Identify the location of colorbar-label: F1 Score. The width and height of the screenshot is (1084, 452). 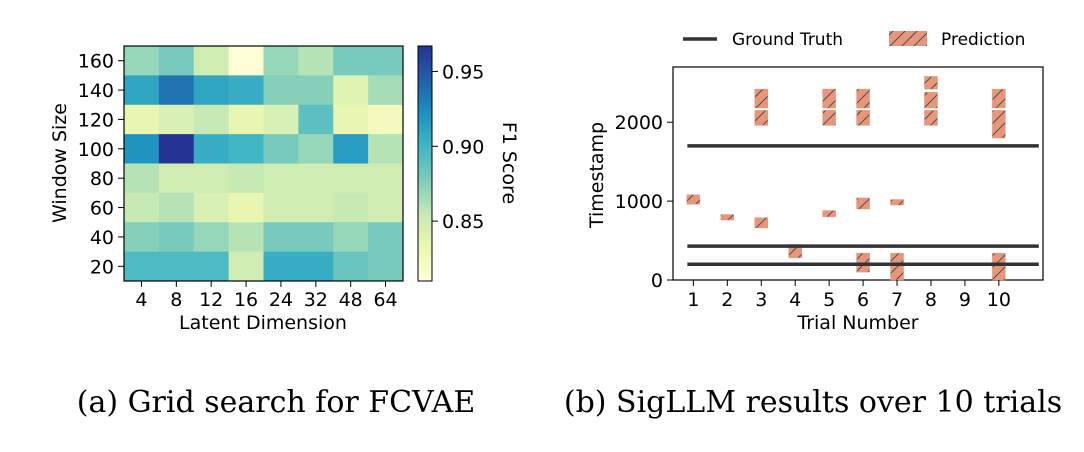
(509, 163).